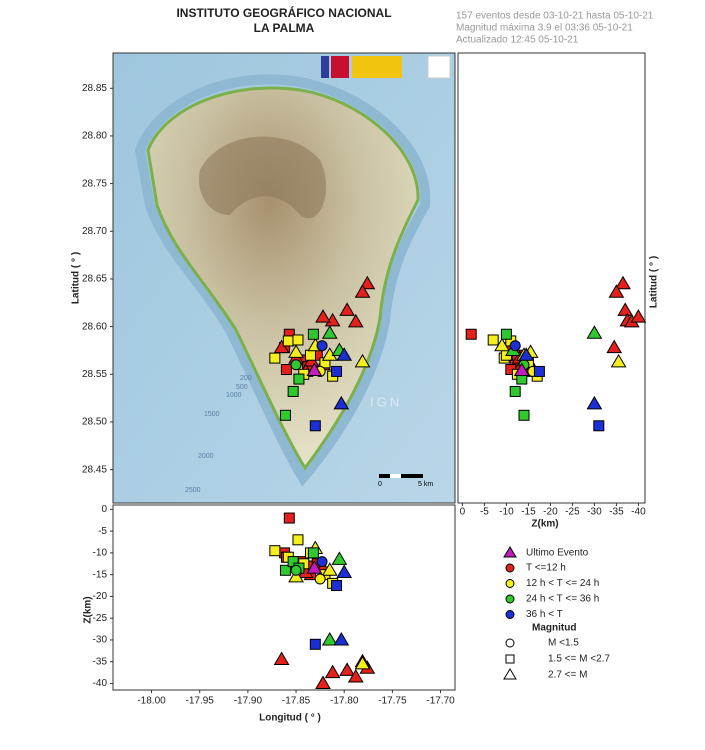 The height and width of the screenshot is (750, 705). I want to click on z2-tick-label: -5, so click(102, 531).